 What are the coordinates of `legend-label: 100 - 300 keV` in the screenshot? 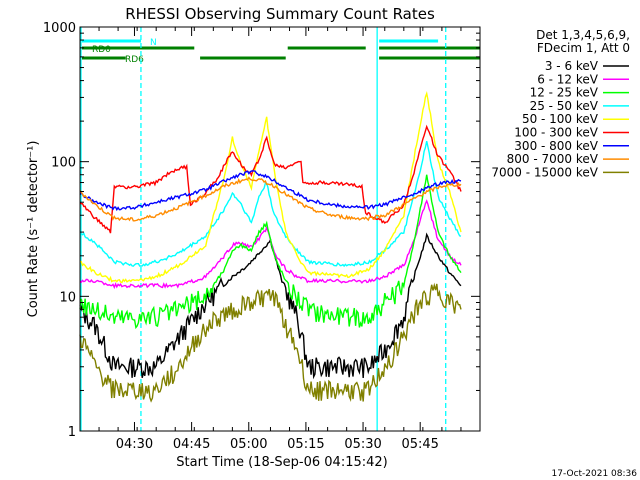 It's located at (556, 133).